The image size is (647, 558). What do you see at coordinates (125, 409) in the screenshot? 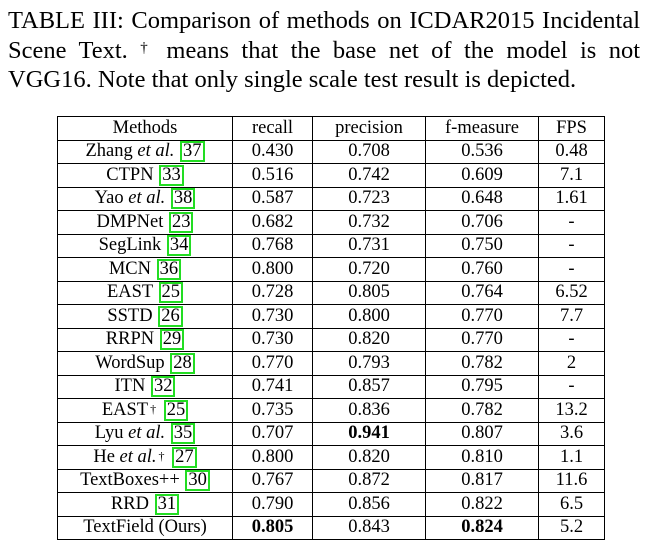
I see `method-name: EAST` at bounding box center [125, 409].